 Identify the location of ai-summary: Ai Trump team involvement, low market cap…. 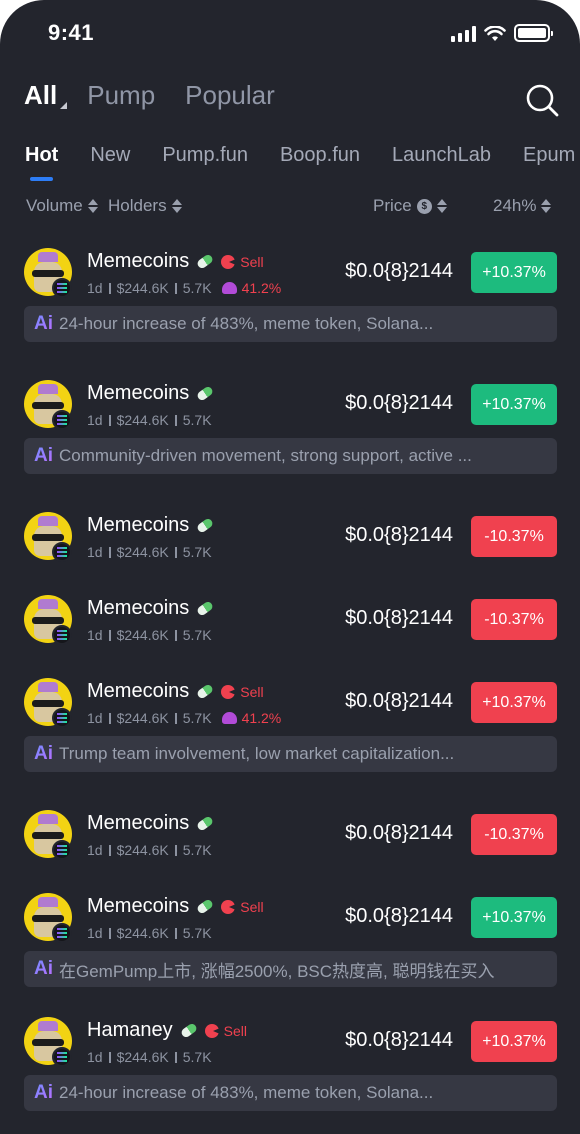
(290, 754).